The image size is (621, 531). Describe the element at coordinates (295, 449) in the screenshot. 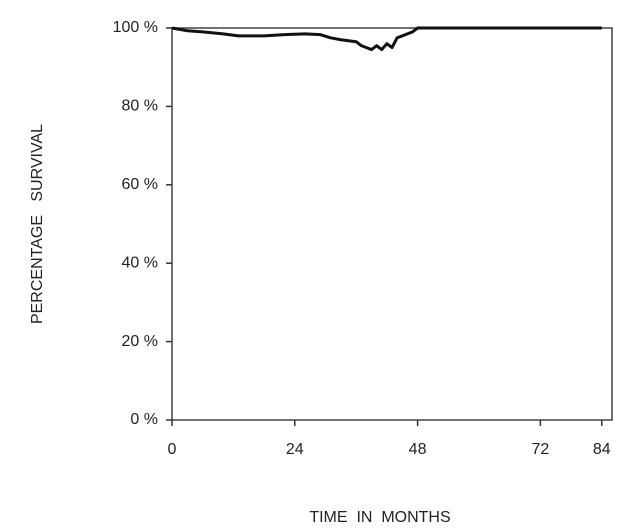

I see `x-tick-label: 24` at that location.